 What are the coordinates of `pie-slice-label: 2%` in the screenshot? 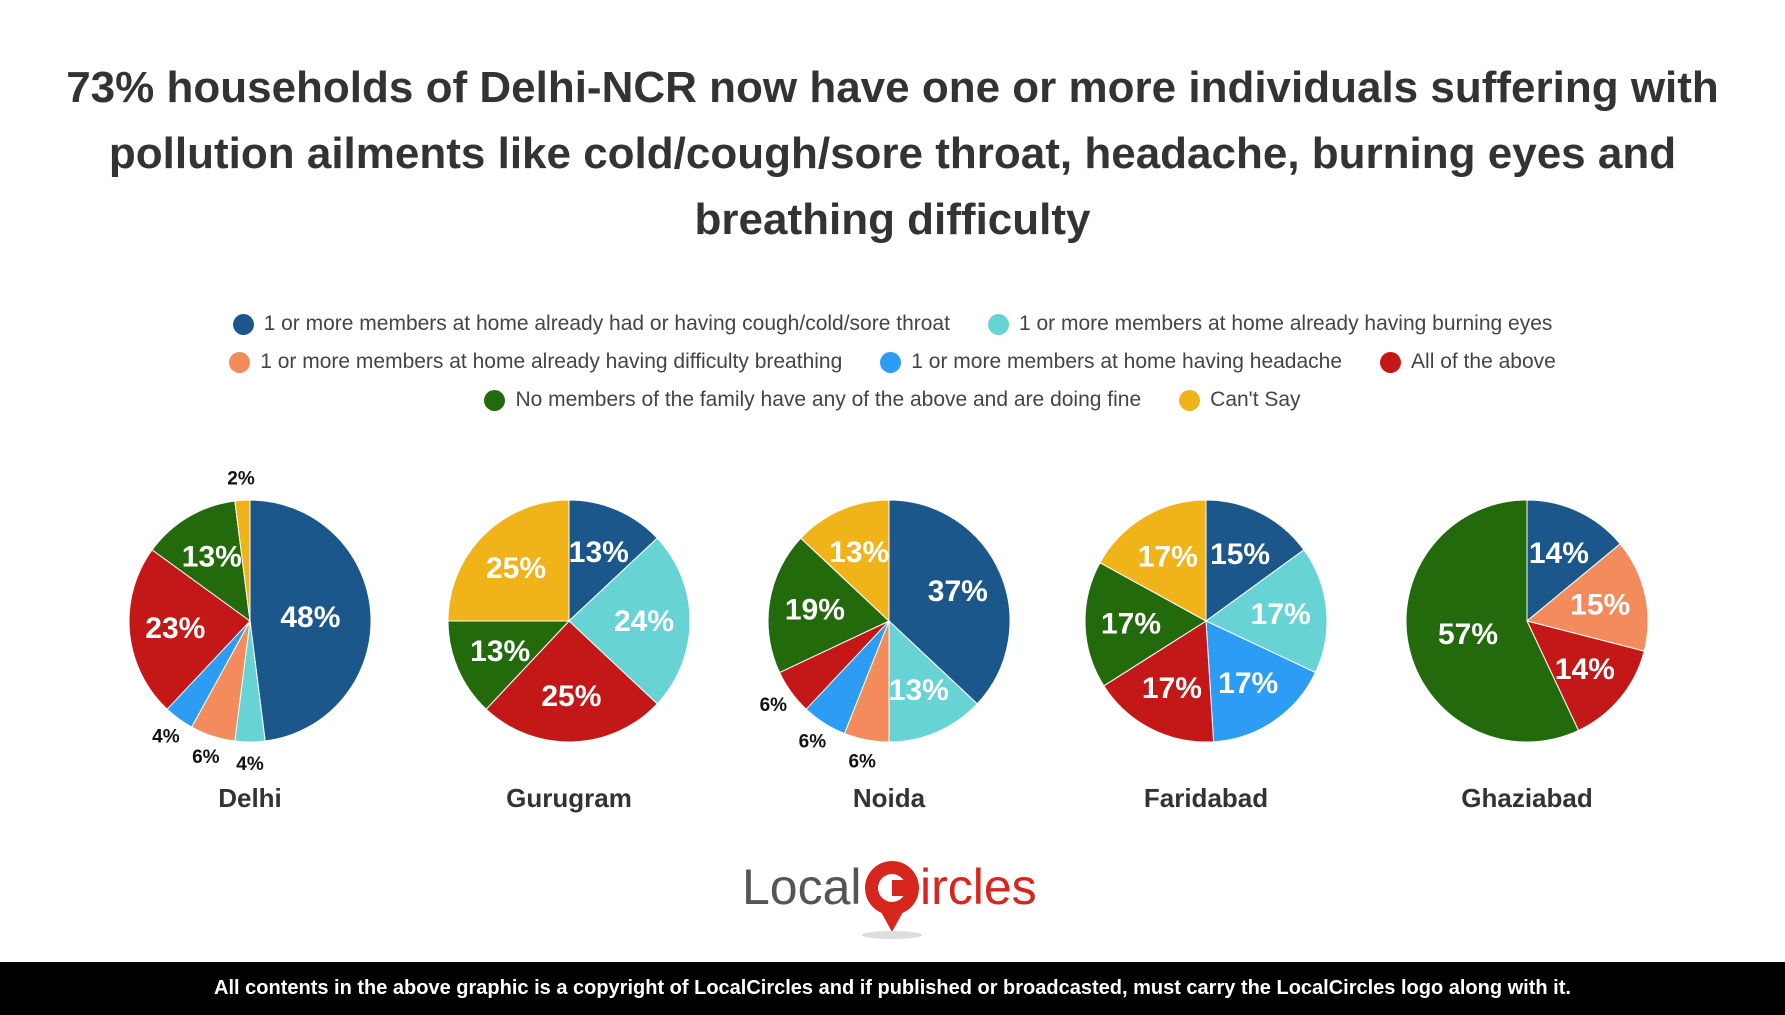 It's located at (241, 478).